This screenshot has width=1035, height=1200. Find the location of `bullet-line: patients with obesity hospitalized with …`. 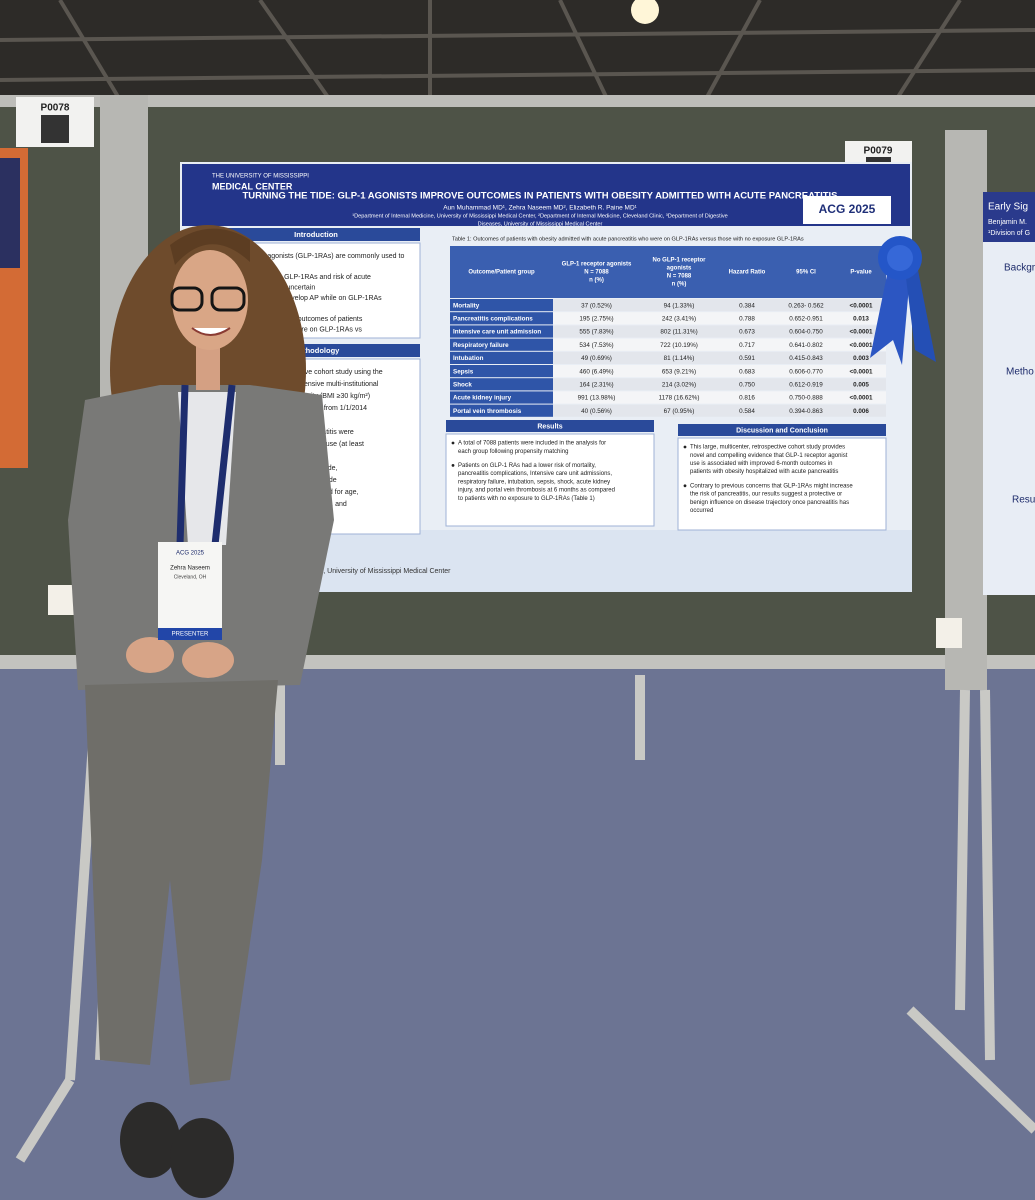

bullet-line: patients with obesity hospitalized with … is located at coordinates (764, 472).